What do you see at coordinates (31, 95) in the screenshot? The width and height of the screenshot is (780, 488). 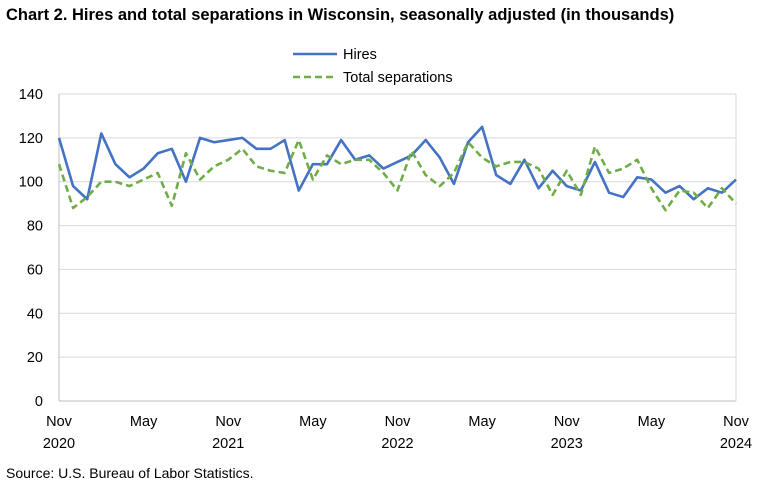 I see `y-tick-label: 140` at bounding box center [31, 95].